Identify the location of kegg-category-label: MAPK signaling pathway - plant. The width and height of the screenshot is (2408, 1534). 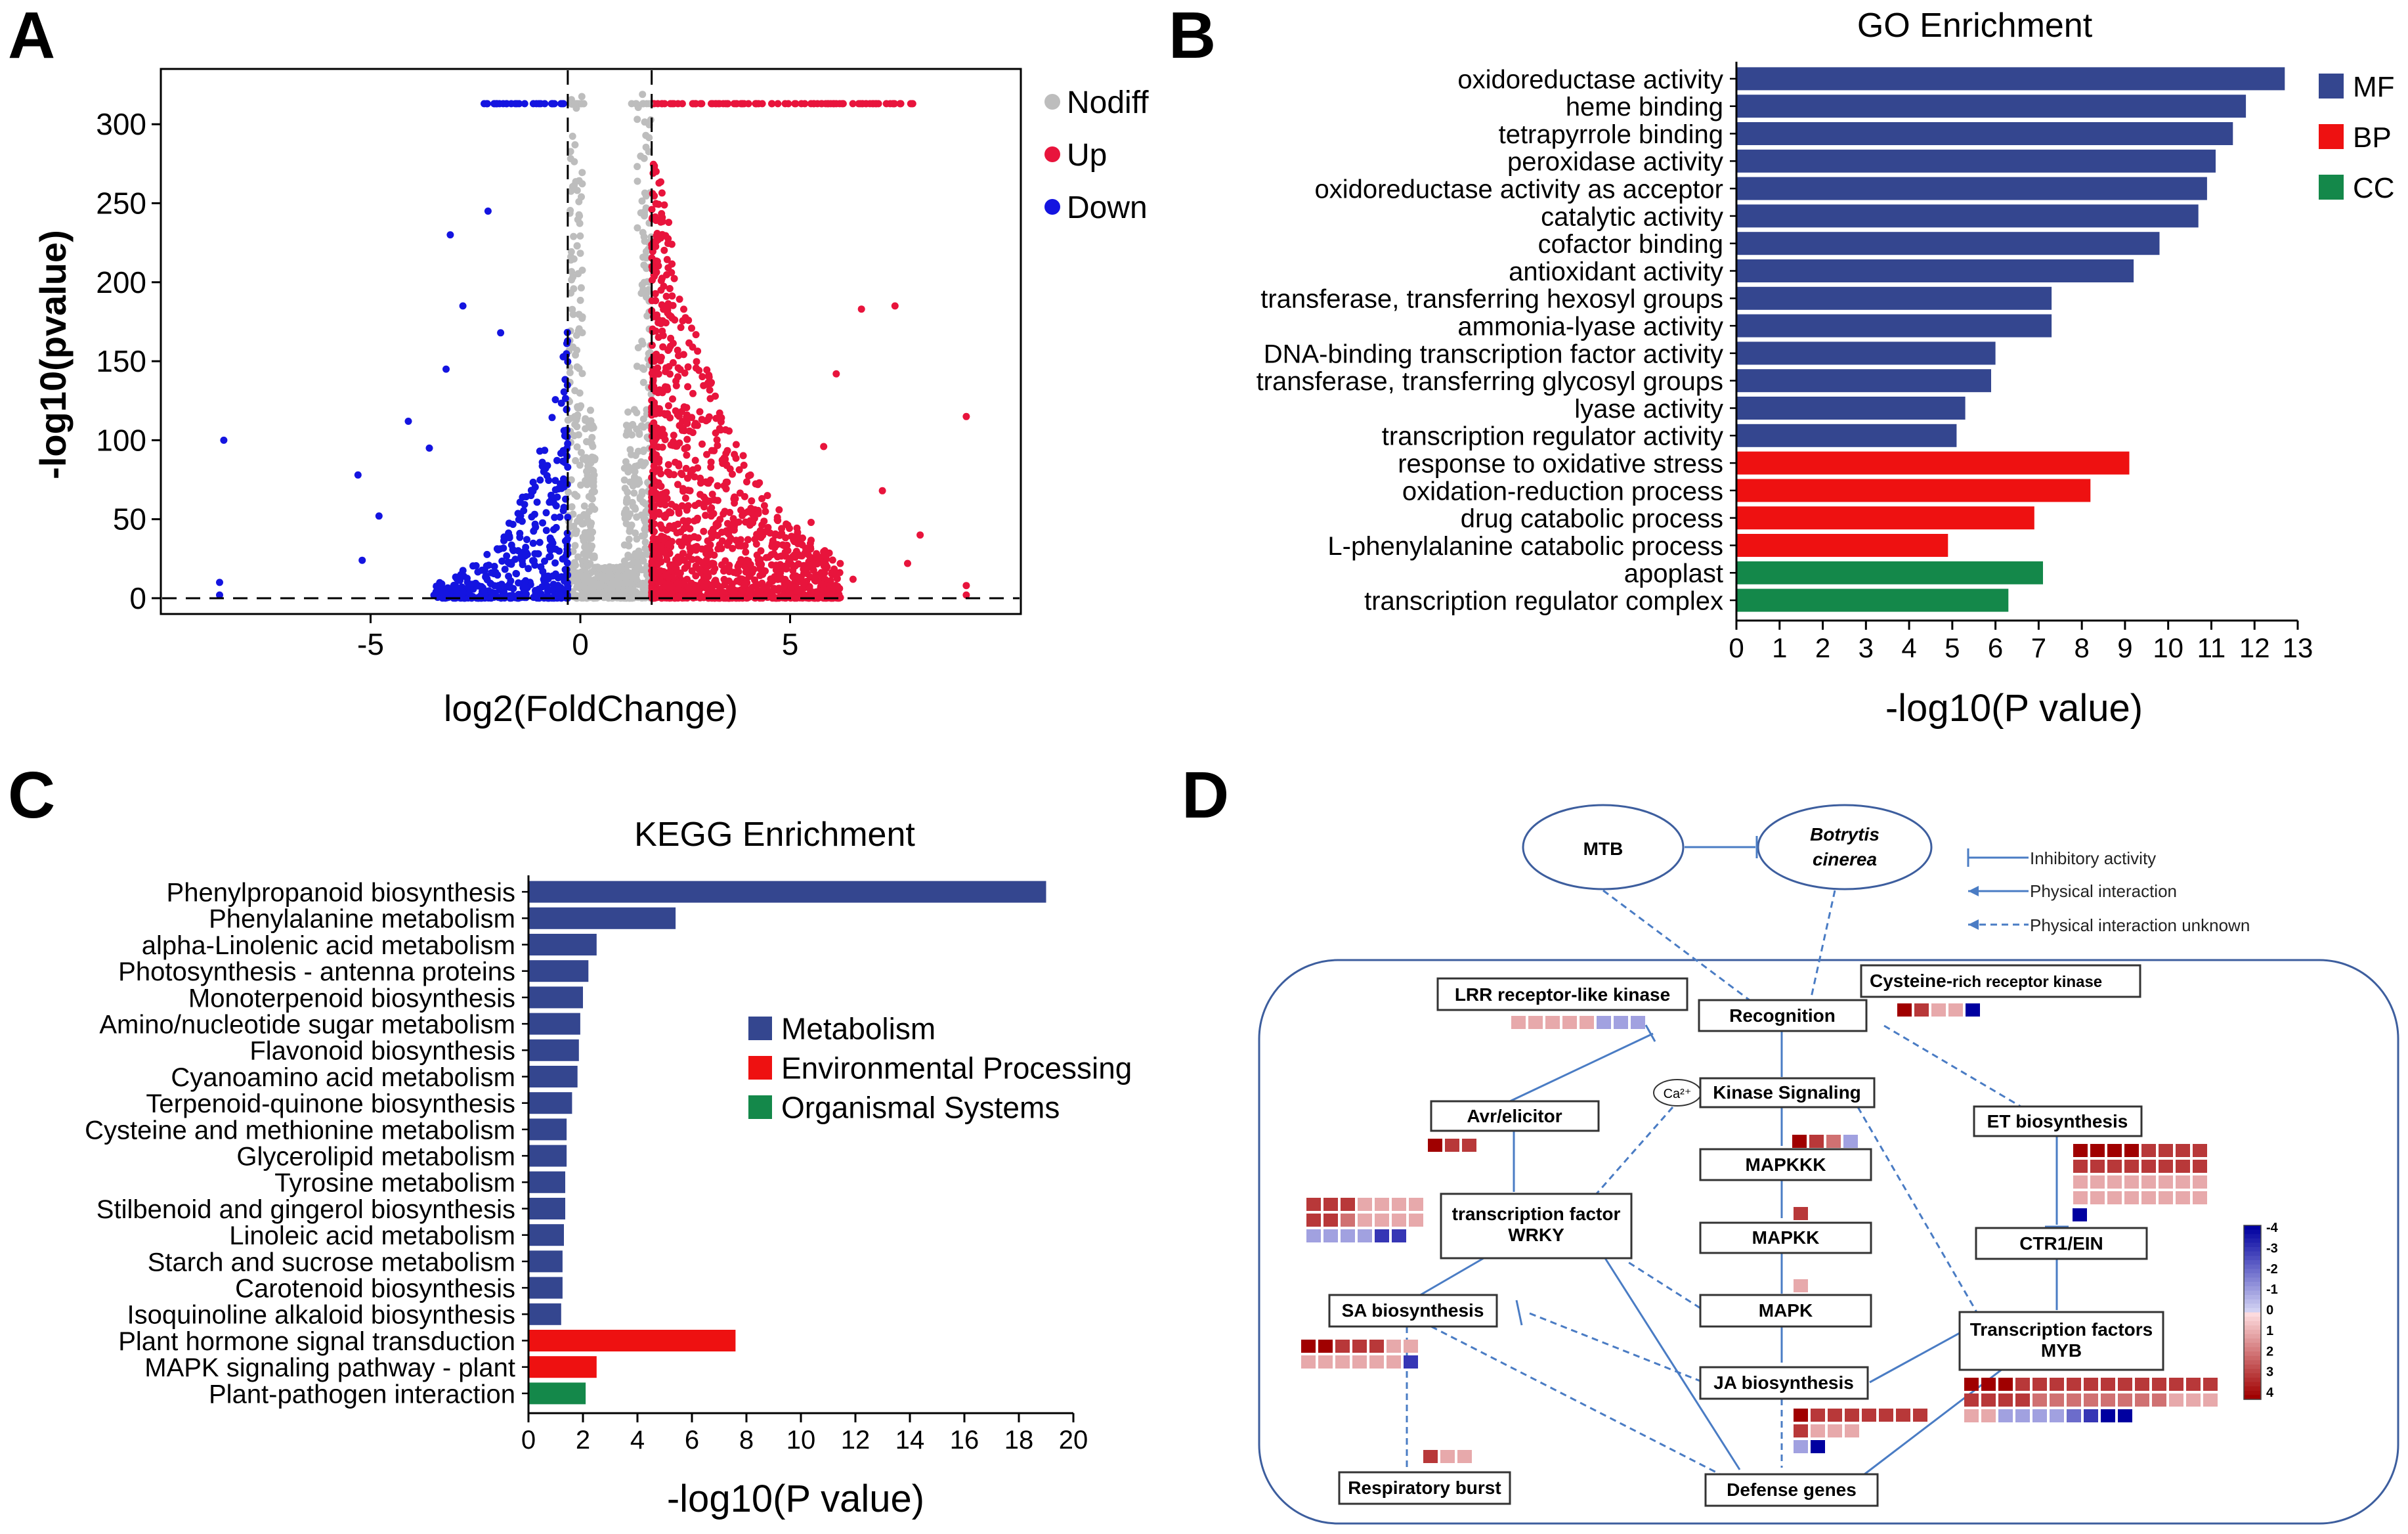
(329, 1367).